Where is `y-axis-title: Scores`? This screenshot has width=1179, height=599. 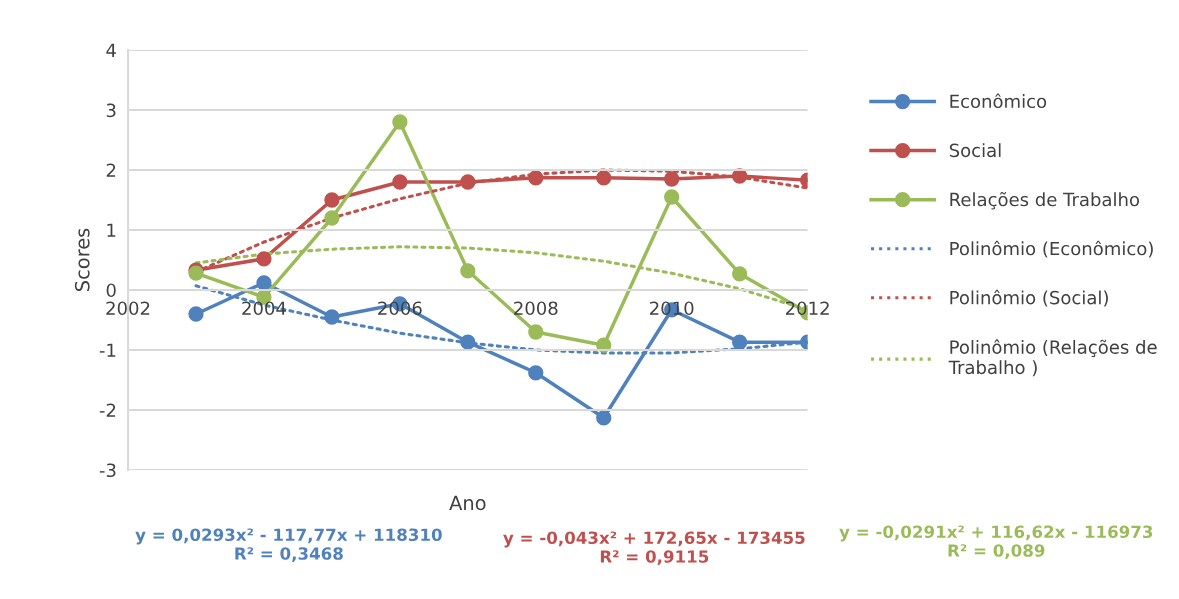 y-axis-title: Scores is located at coordinates (82, 260).